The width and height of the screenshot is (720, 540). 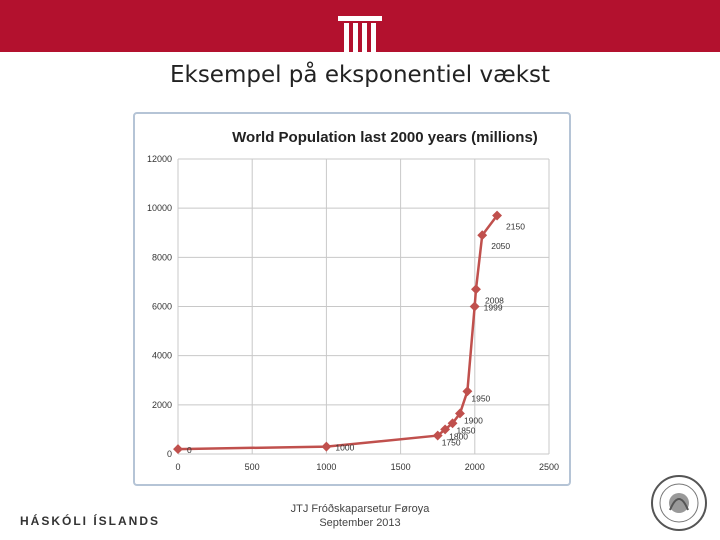 What do you see at coordinates (326, 467) in the screenshot?
I see `x-tick-label: 1000` at bounding box center [326, 467].